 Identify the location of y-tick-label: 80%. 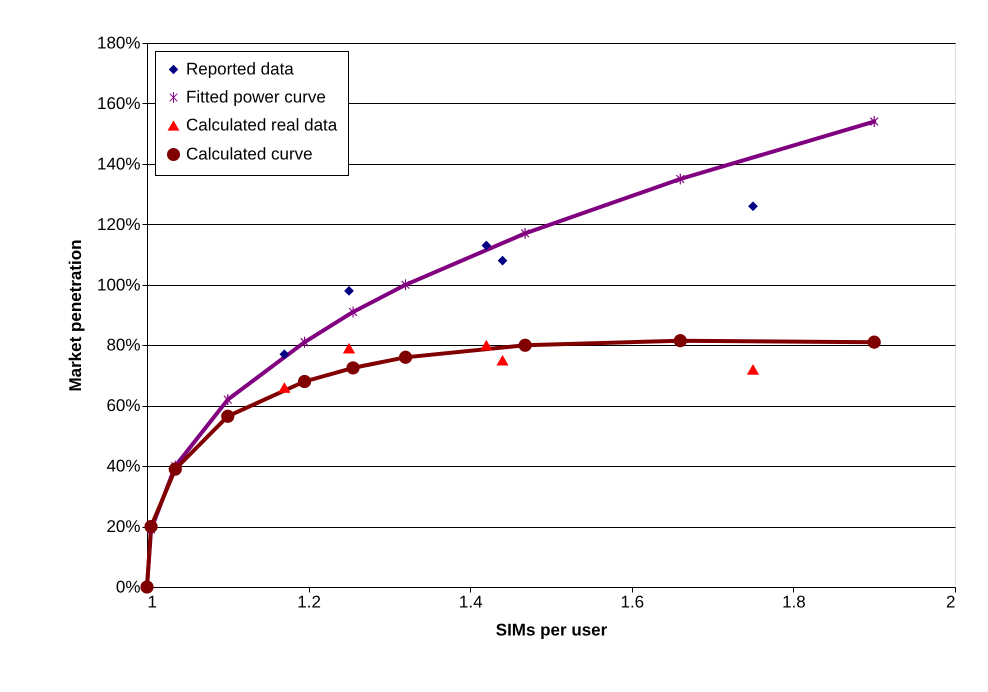
(123, 345).